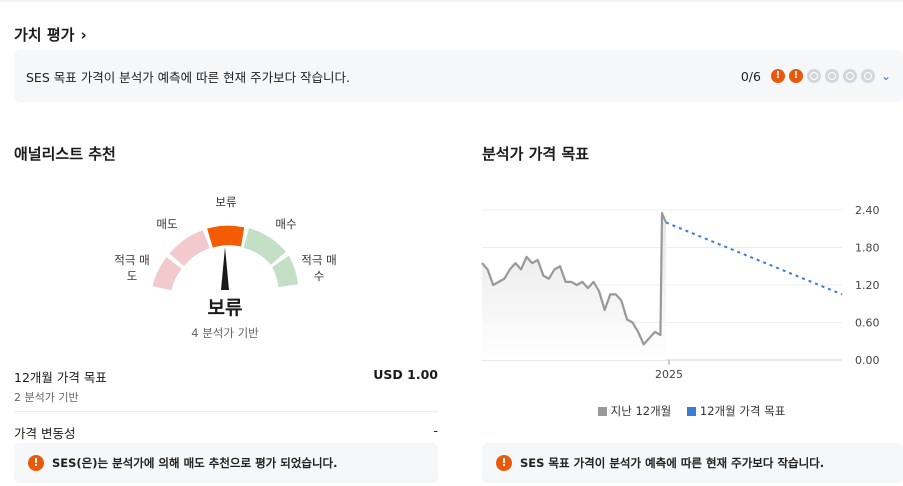 The width and height of the screenshot is (903, 486). Describe the element at coordinates (225, 308) in the screenshot. I see `rating-value: 보류` at that location.